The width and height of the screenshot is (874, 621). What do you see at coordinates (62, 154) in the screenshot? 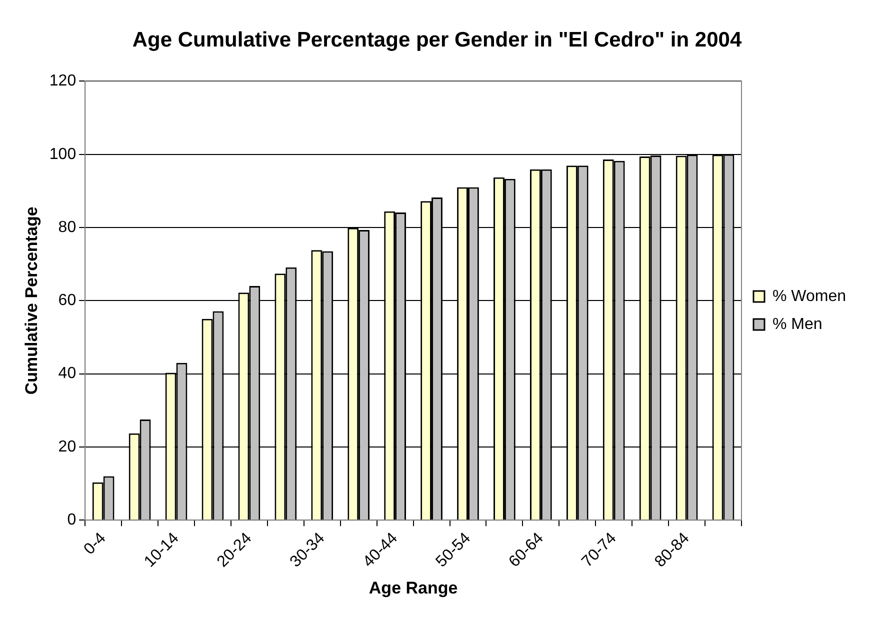
I see `y-tick-label: 100` at bounding box center [62, 154].